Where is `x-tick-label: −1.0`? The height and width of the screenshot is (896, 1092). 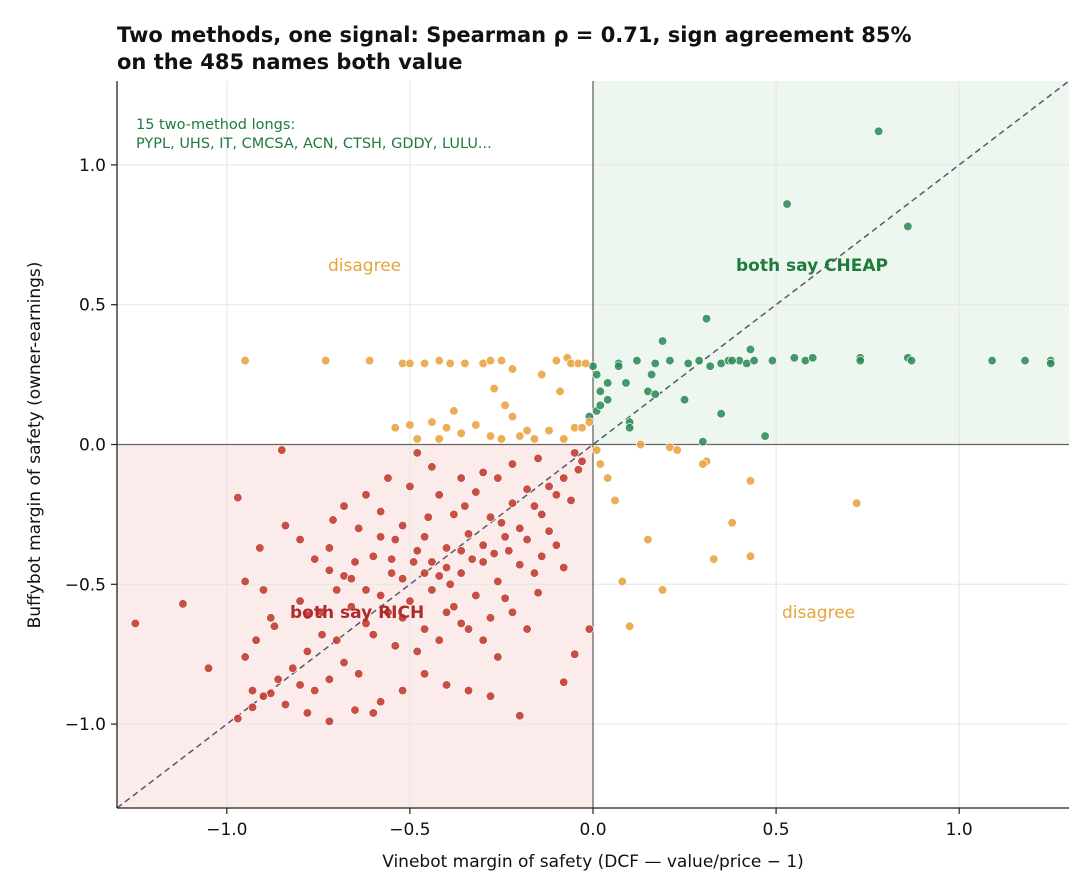
x-tick-label: −1.0 is located at coordinates (226, 830).